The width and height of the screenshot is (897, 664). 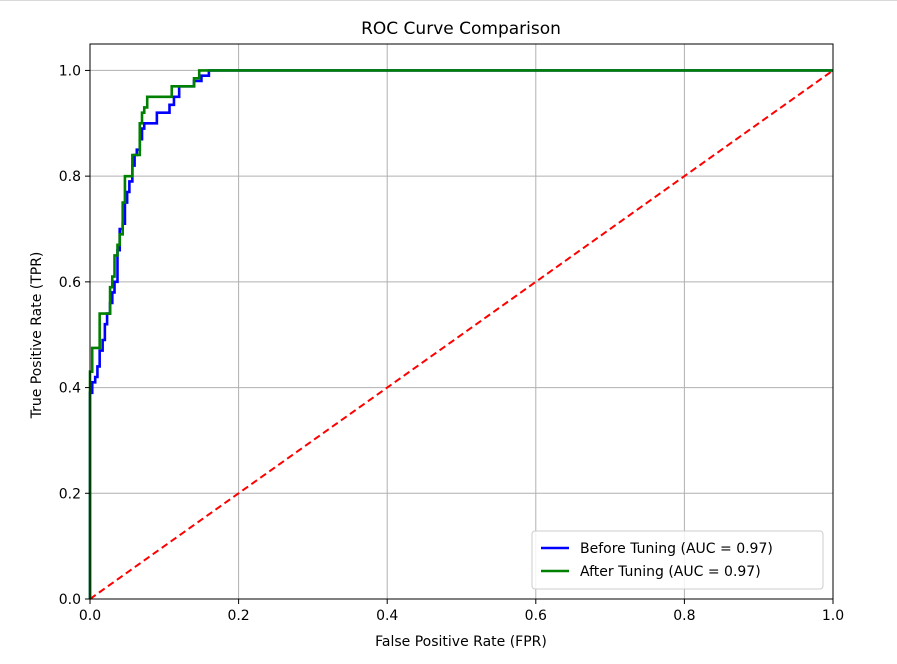 What do you see at coordinates (70, 389) in the screenshot?
I see `y-tick-label: 0.4` at bounding box center [70, 389].